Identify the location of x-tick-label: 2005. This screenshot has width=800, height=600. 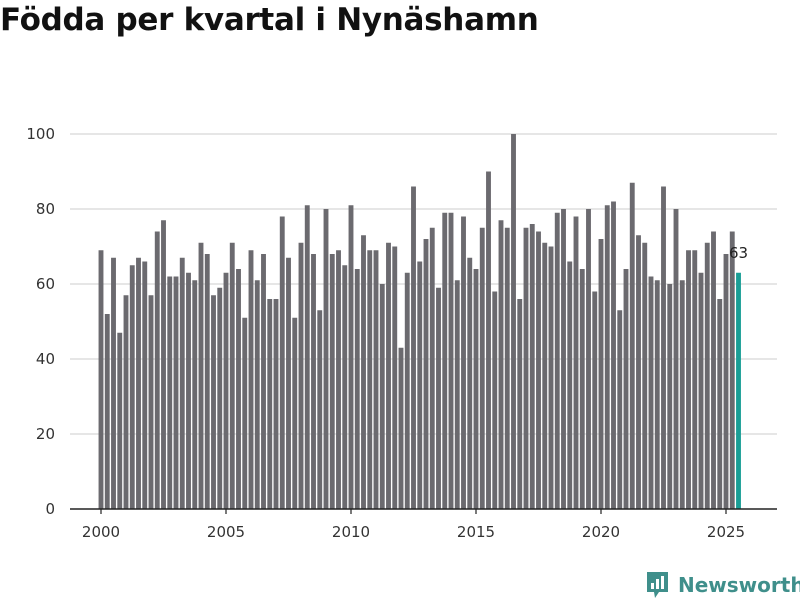
(226, 532).